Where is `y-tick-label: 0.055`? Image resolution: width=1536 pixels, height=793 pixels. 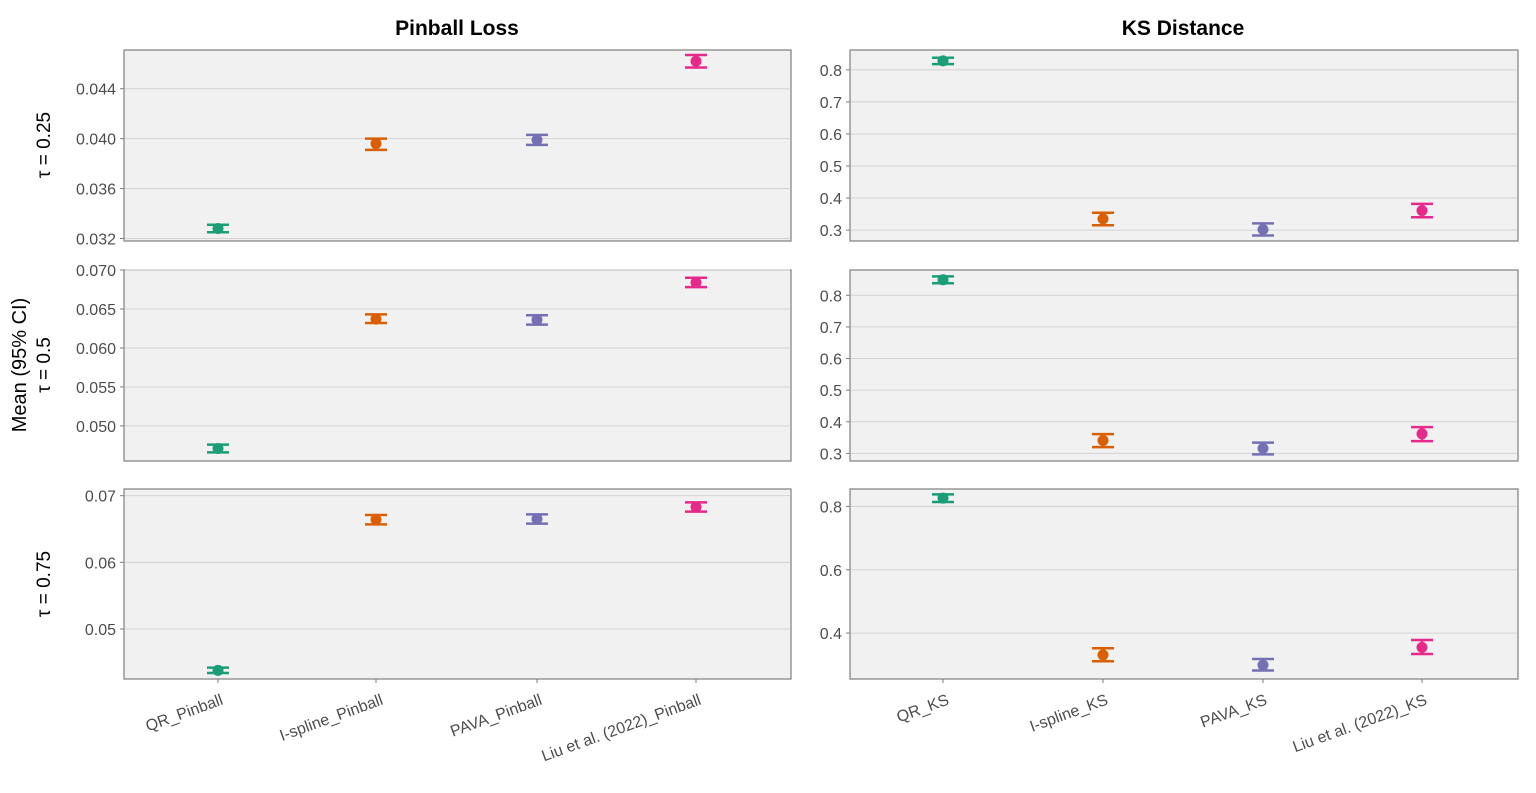
y-tick-label: 0.055 is located at coordinates (96, 388).